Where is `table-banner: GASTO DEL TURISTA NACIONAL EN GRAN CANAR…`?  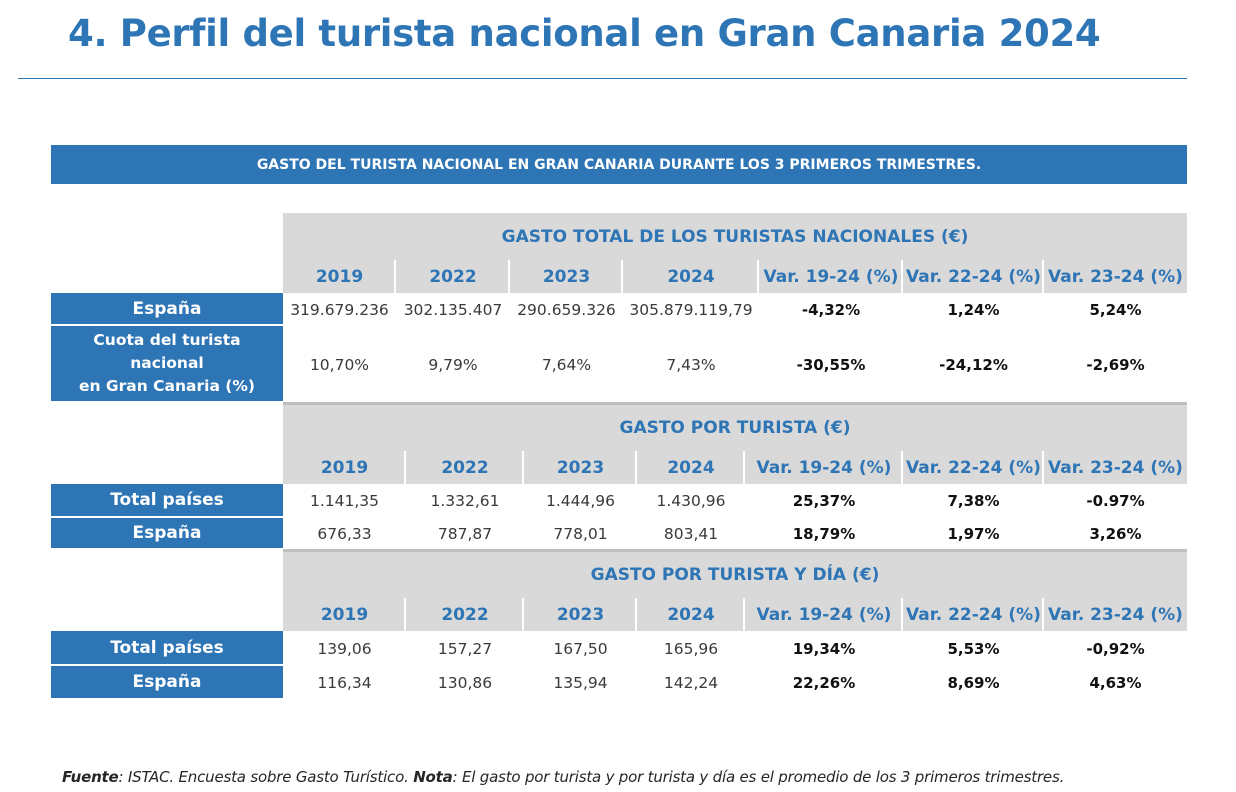 table-banner: GASTO DEL TURISTA NACIONAL EN GRAN CANAR… is located at coordinates (619, 164).